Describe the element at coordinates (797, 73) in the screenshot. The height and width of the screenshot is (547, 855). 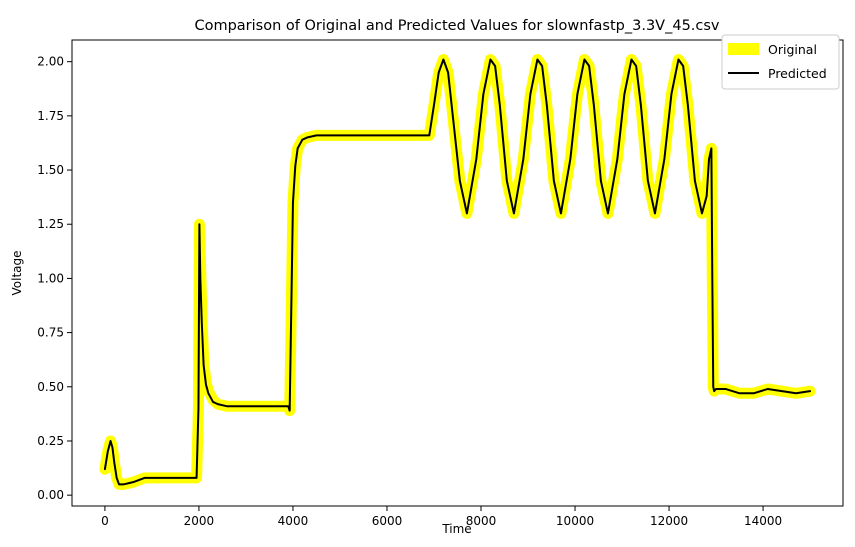
I see `legend-label-predicted: Predicted` at that location.